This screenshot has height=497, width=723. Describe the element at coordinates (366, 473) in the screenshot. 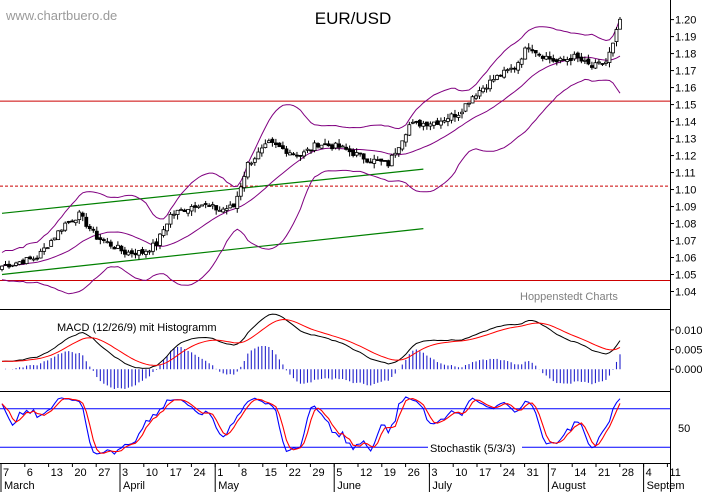

I see `time-tick-label: 12` at that location.